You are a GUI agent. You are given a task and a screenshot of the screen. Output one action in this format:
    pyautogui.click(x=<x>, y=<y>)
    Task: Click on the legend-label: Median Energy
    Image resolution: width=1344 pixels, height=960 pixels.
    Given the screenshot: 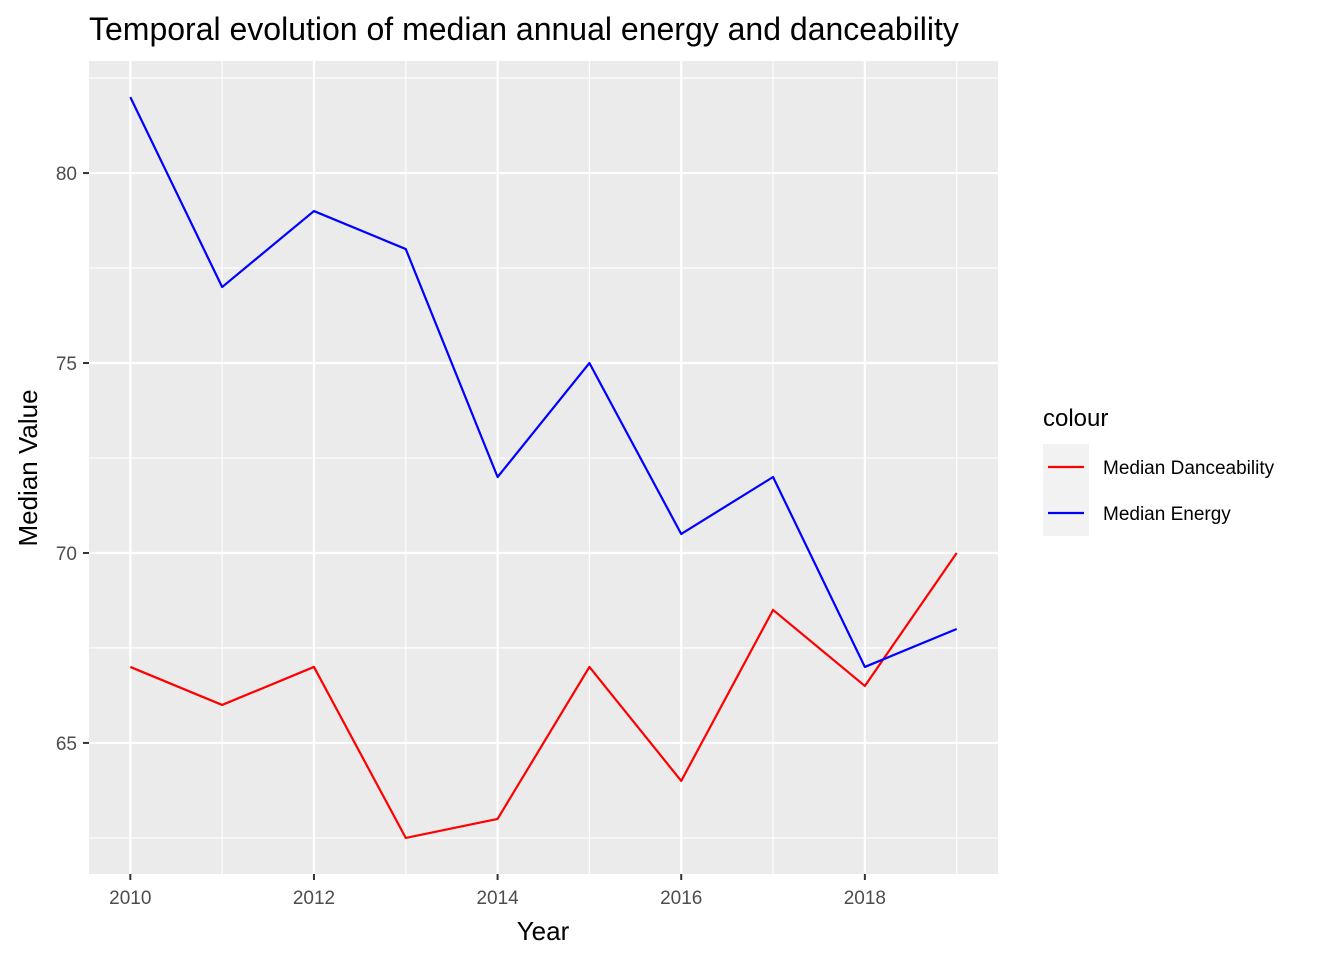 What is the action you would take?
    pyautogui.click(x=1167, y=514)
    